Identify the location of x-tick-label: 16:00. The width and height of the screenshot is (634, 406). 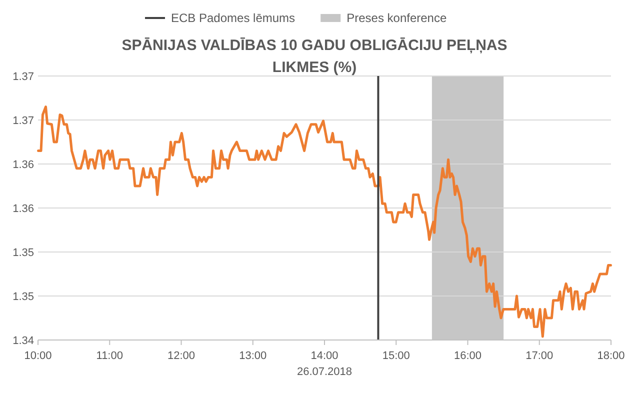
(468, 356).